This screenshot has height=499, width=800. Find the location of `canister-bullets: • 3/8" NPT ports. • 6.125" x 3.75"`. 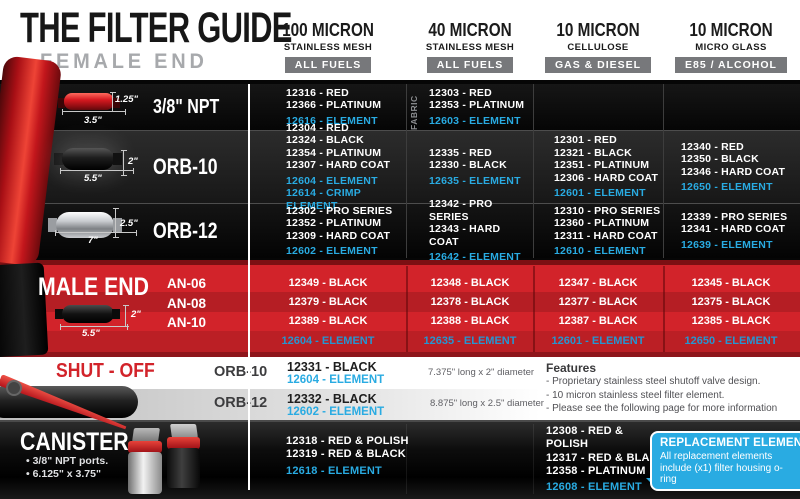

canister-bullets: • 3/8" NPT ports. • 6.125" x 3.75" is located at coordinates (67, 467).